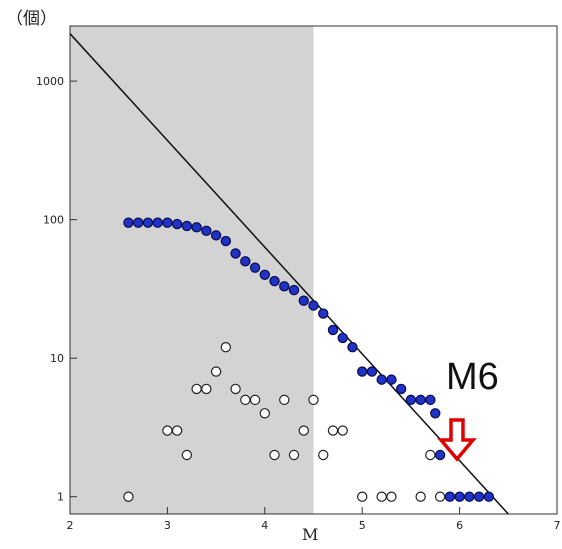 This screenshot has height=549, width=562. I want to click on down-arrow-icon, so click(457, 440).